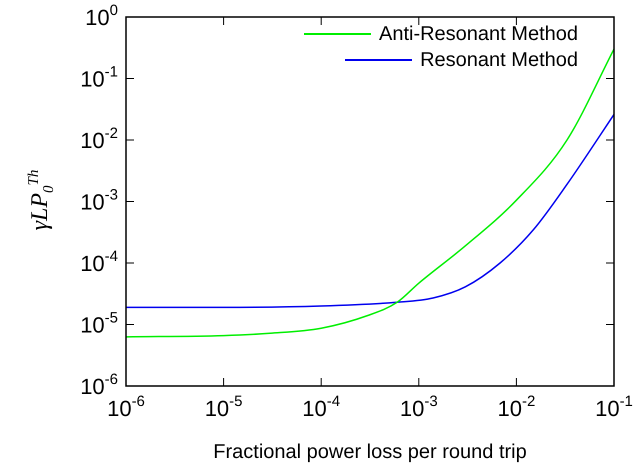 This screenshot has width=636, height=472. I want to click on x-axis-title: Fractional power loss per round trip, so click(370, 452).